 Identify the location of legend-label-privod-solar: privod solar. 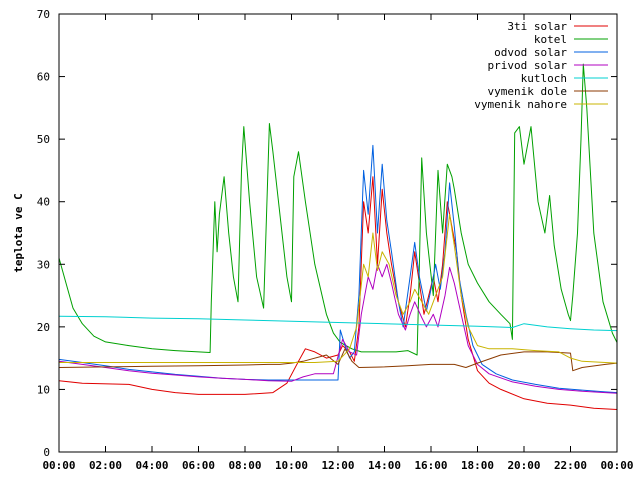
(528, 65).